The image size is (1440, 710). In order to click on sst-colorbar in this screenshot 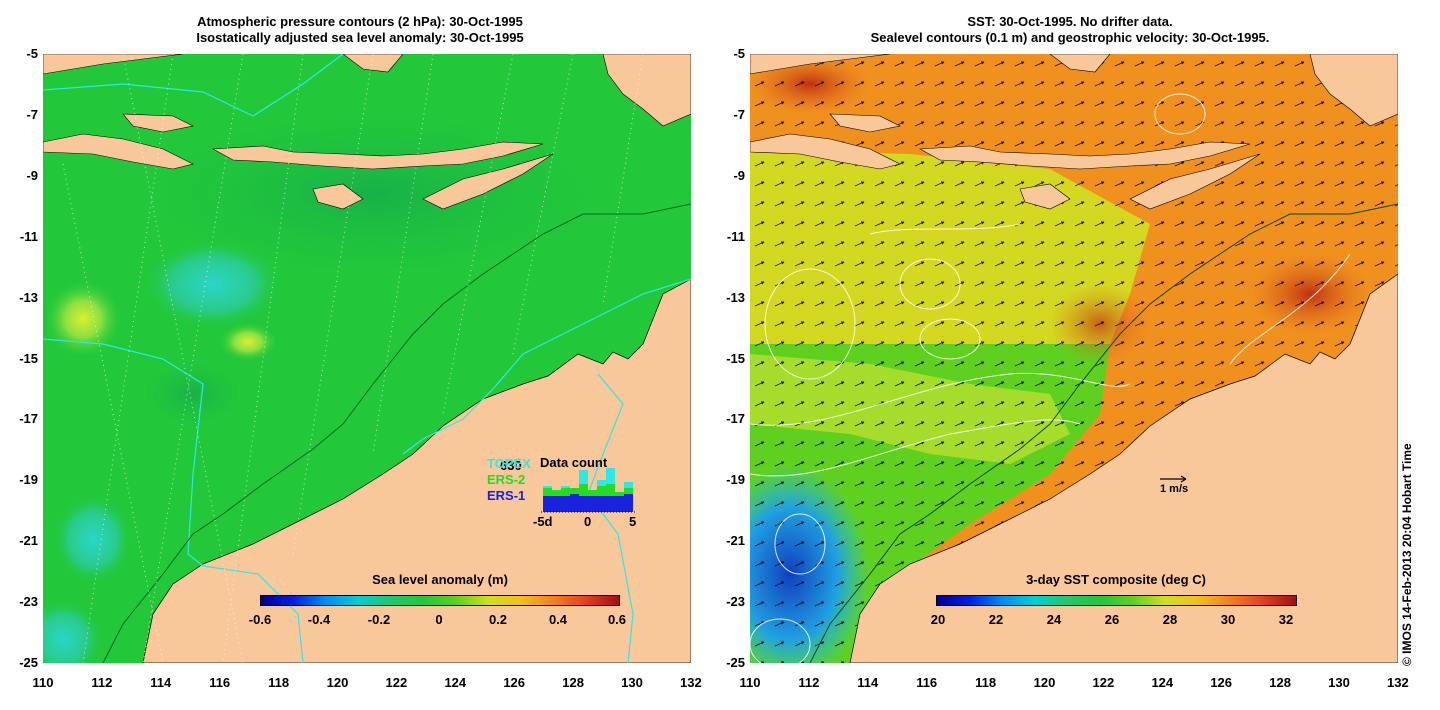, I will do `click(1116, 600)`.